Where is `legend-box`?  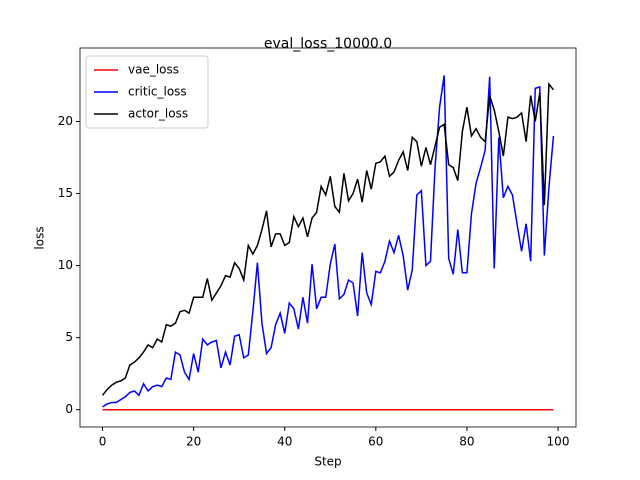 legend-box is located at coordinates (147, 92).